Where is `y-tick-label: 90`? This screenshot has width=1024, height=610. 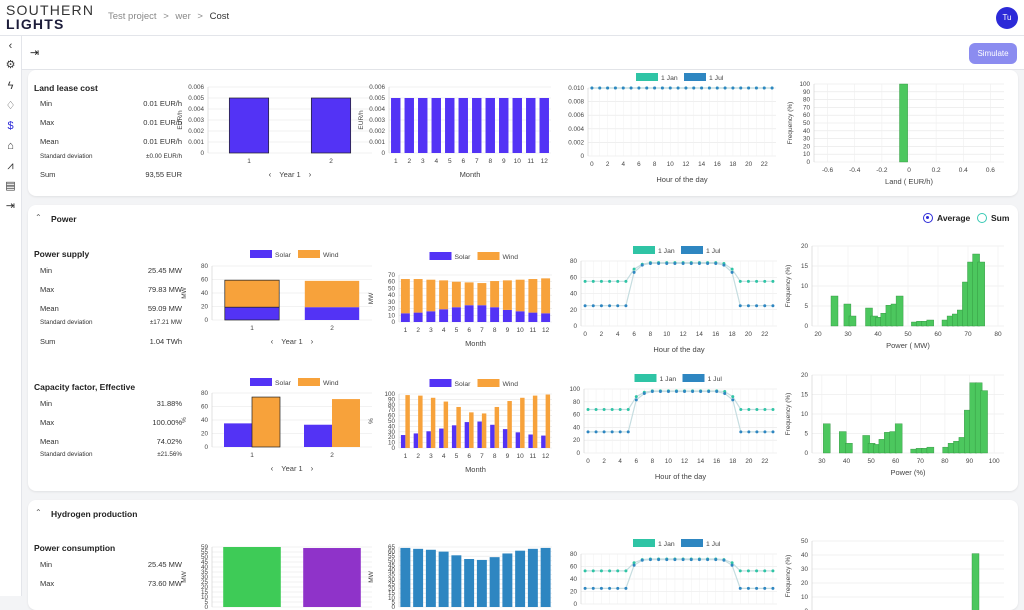 y-tick-label: 90 is located at coordinates (392, 399).